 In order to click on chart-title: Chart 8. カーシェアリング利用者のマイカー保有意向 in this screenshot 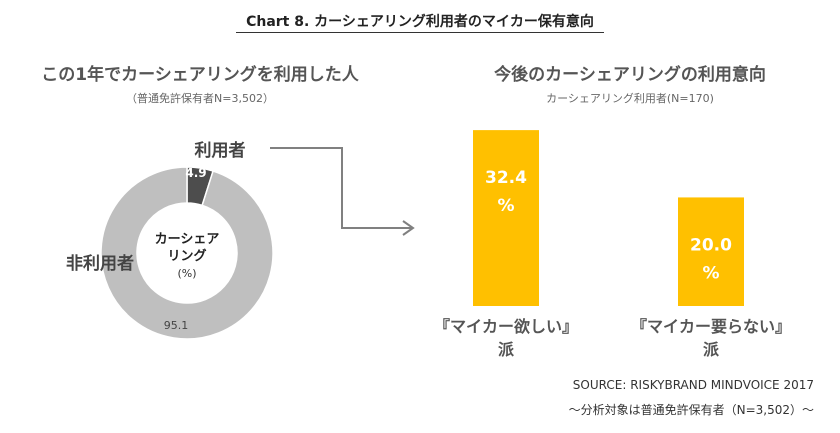, I will do `click(420, 22)`.